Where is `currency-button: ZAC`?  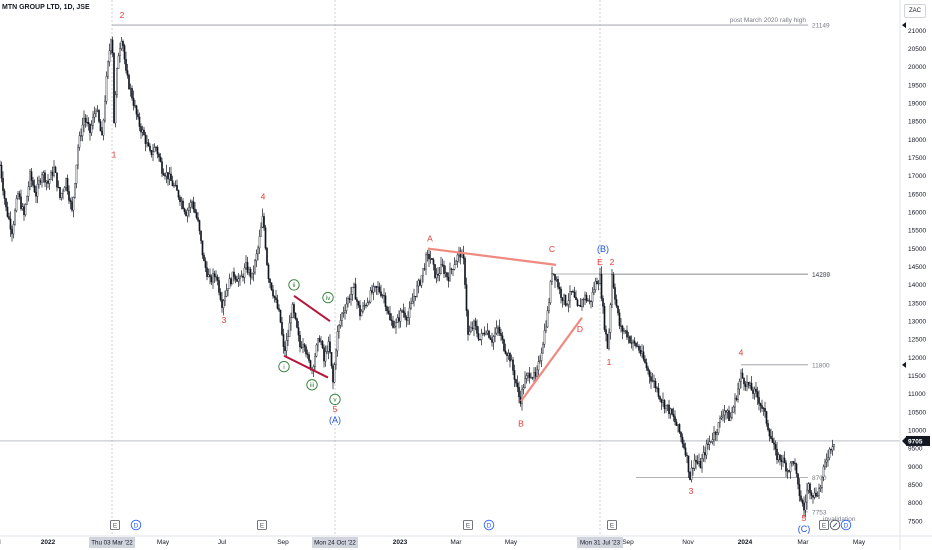
currency-button: ZAC is located at coordinates (915, 11).